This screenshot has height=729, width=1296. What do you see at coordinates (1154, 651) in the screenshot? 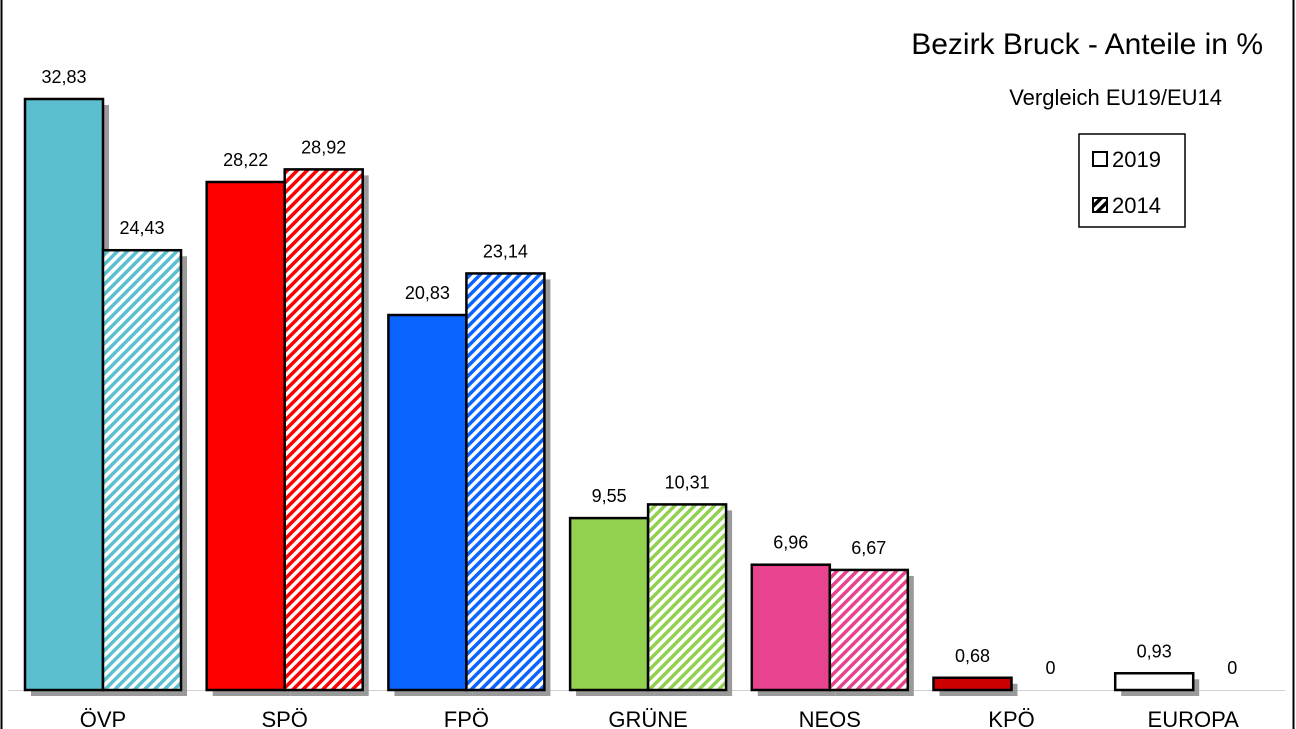
I see `value-label-europa-2019: 0,93` at bounding box center [1154, 651].